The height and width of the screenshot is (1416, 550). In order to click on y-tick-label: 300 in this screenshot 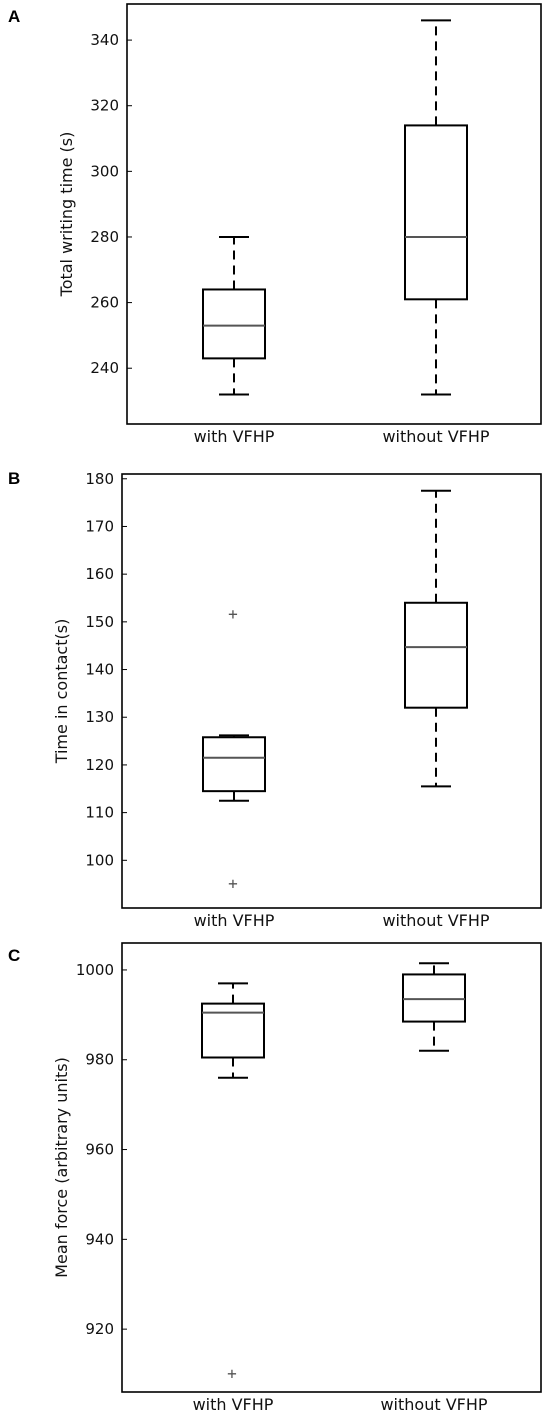, I will do `click(104, 171)`.